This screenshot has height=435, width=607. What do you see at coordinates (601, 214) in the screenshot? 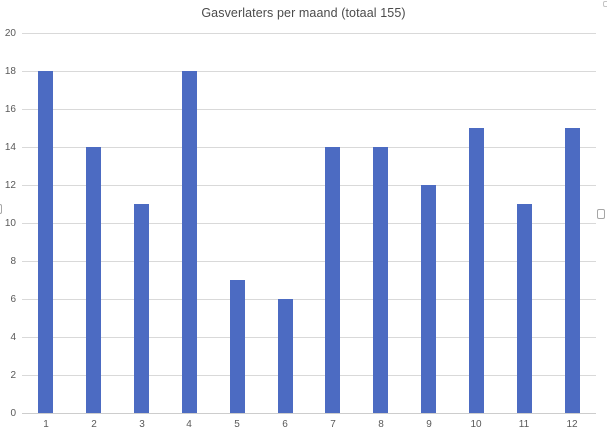
I see `chart-resize-handle-right` at bounding box center [601, 214].